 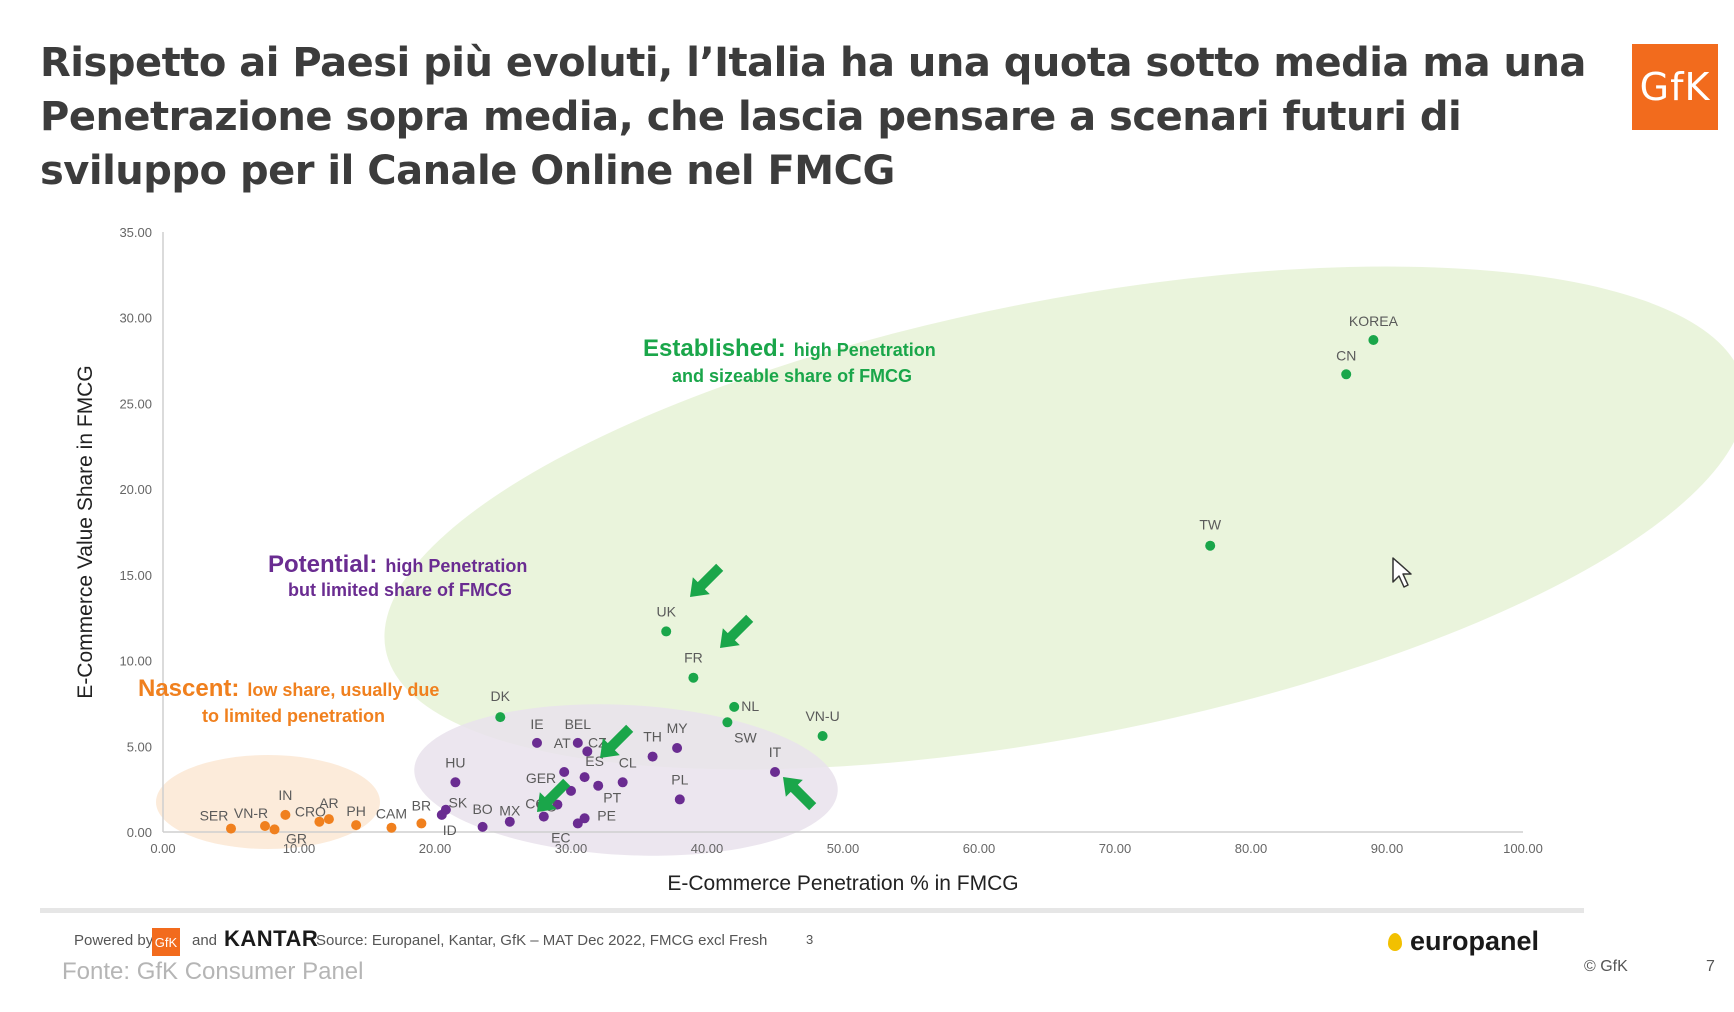 I want to click on group-heading-established: Established:, so click(x=714, y=348).